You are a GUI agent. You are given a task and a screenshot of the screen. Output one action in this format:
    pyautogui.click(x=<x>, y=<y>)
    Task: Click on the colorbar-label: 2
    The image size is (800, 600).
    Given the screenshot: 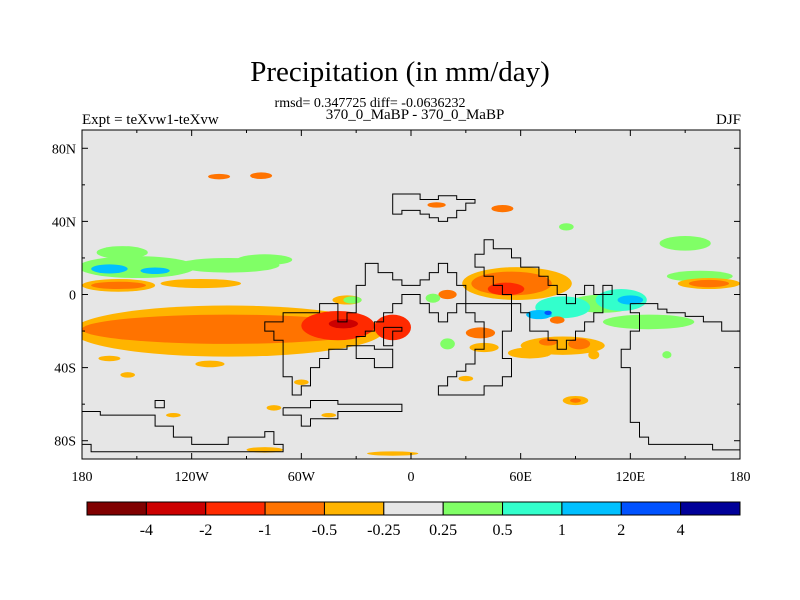 What is the action you would take?
    pyautogui.click(x=621, y=530)
    